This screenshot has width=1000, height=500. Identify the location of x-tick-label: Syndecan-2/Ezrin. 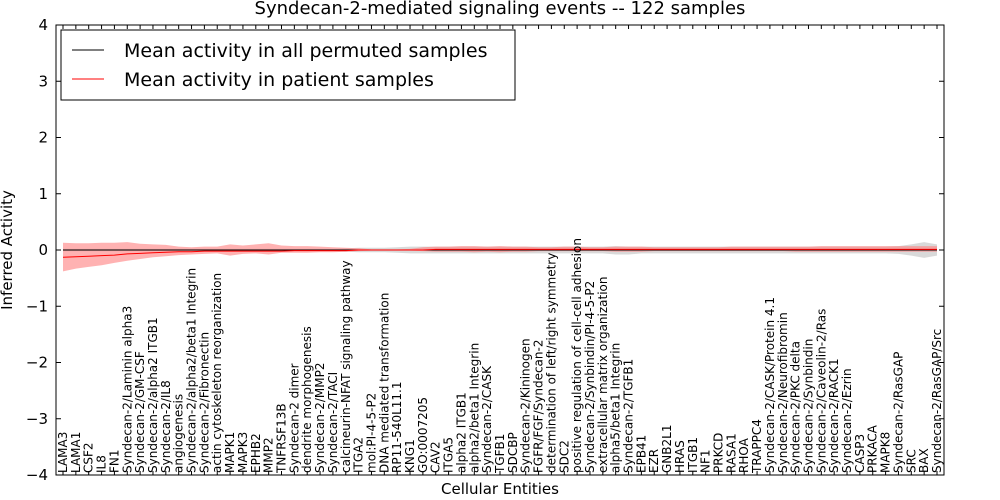
(847, 420).